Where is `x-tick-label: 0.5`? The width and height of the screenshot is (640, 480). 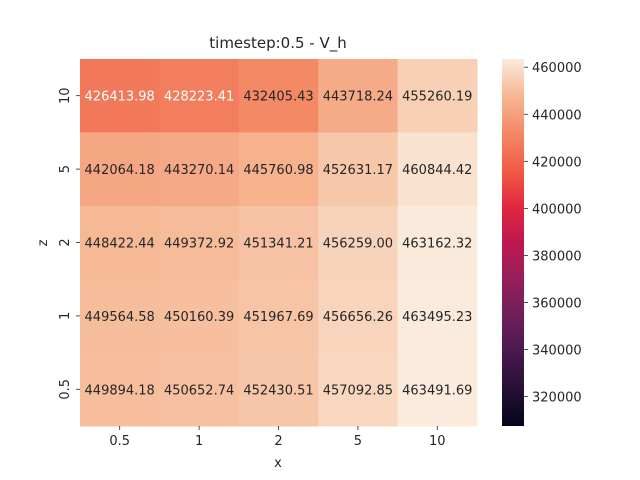
x-tick-label: 0.5 is located at coordinates (119, 441).